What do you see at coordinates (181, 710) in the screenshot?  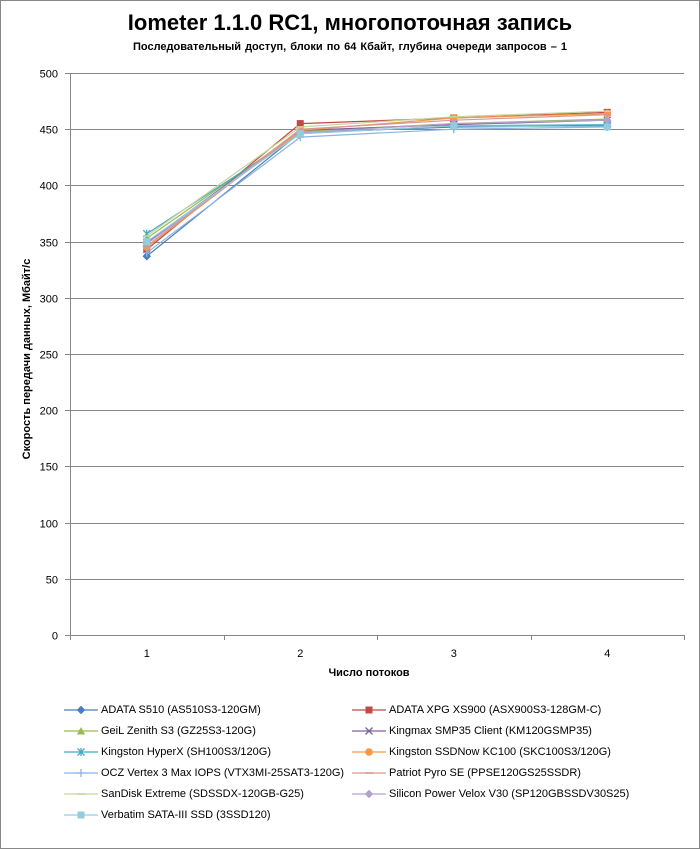 I see `legend-label: ADATA S510 (AS510S3-120GM)` at bounding box center [181, 710].